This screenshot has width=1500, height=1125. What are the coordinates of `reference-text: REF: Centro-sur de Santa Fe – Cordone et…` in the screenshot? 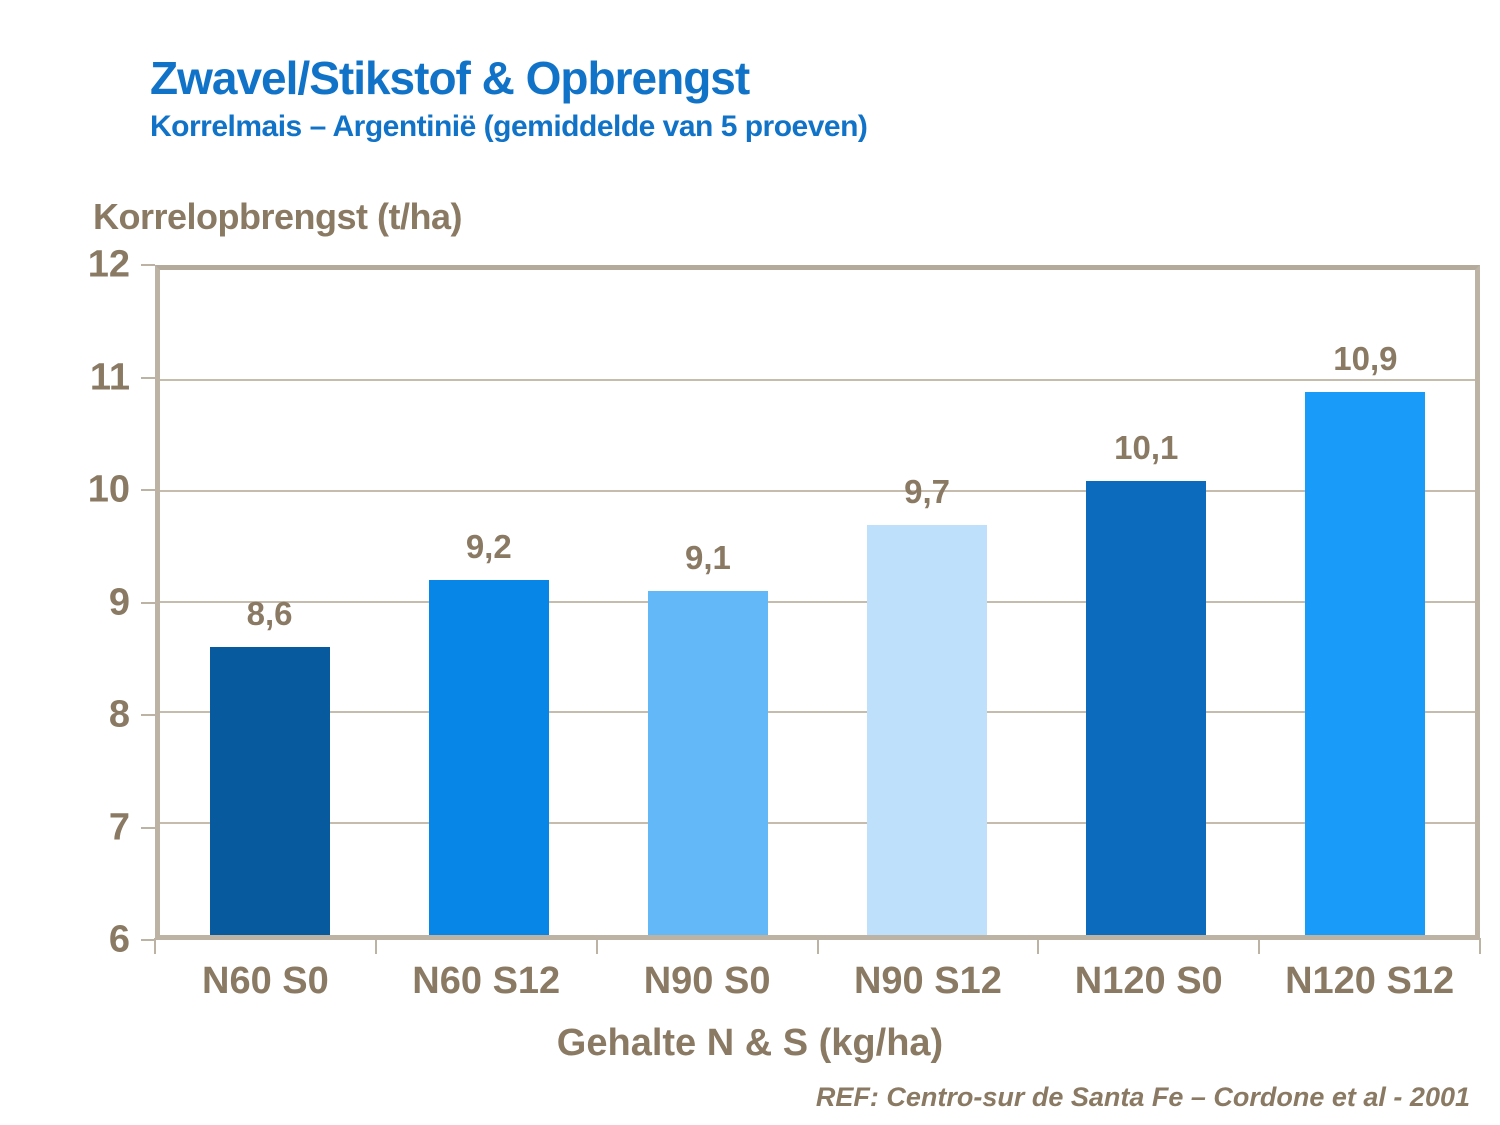 It's located at (1142, 1097).